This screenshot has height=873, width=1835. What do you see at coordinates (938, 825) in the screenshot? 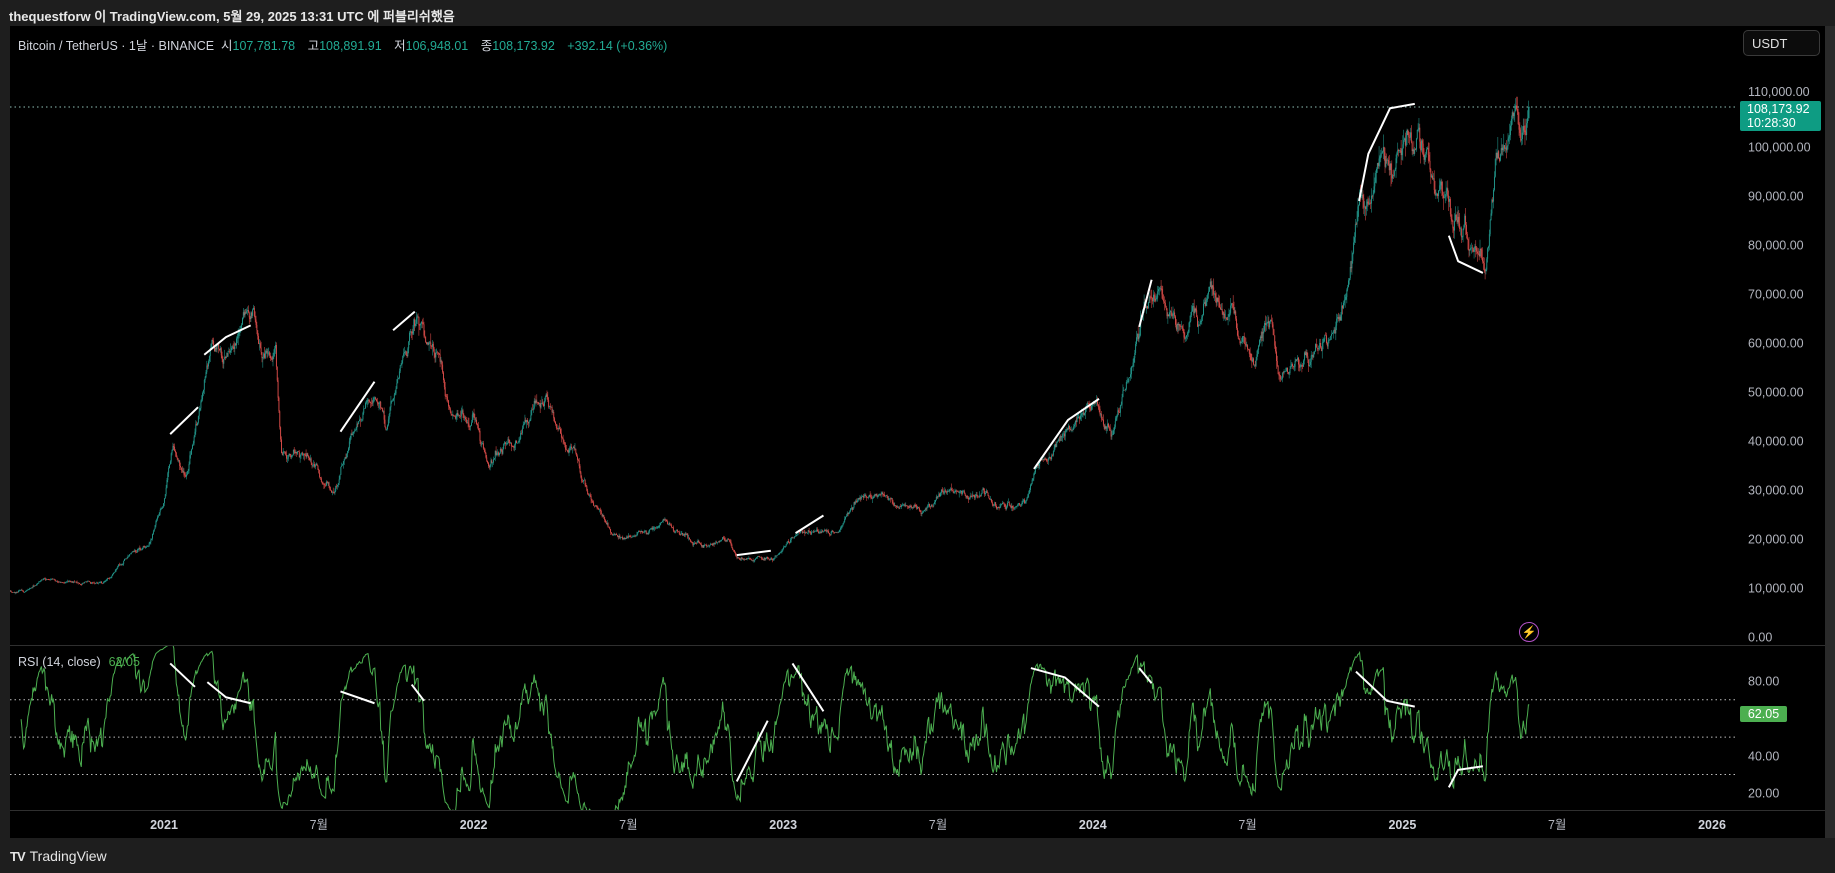
I see `time-axis: 2021 7월 2022 7월 2023 7월 2024 7월 2025 7월 2026` at bounding box center [938, 825].